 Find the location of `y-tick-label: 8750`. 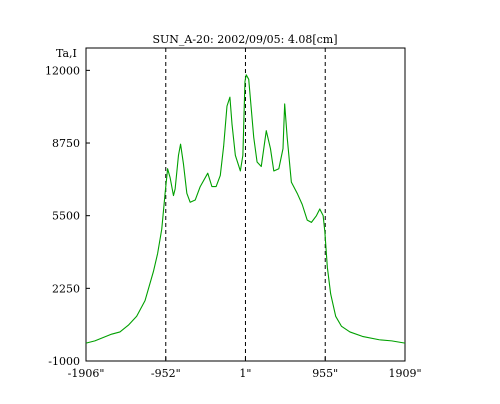

y-tick-label: 8750 is located at coordinates (66, 143).